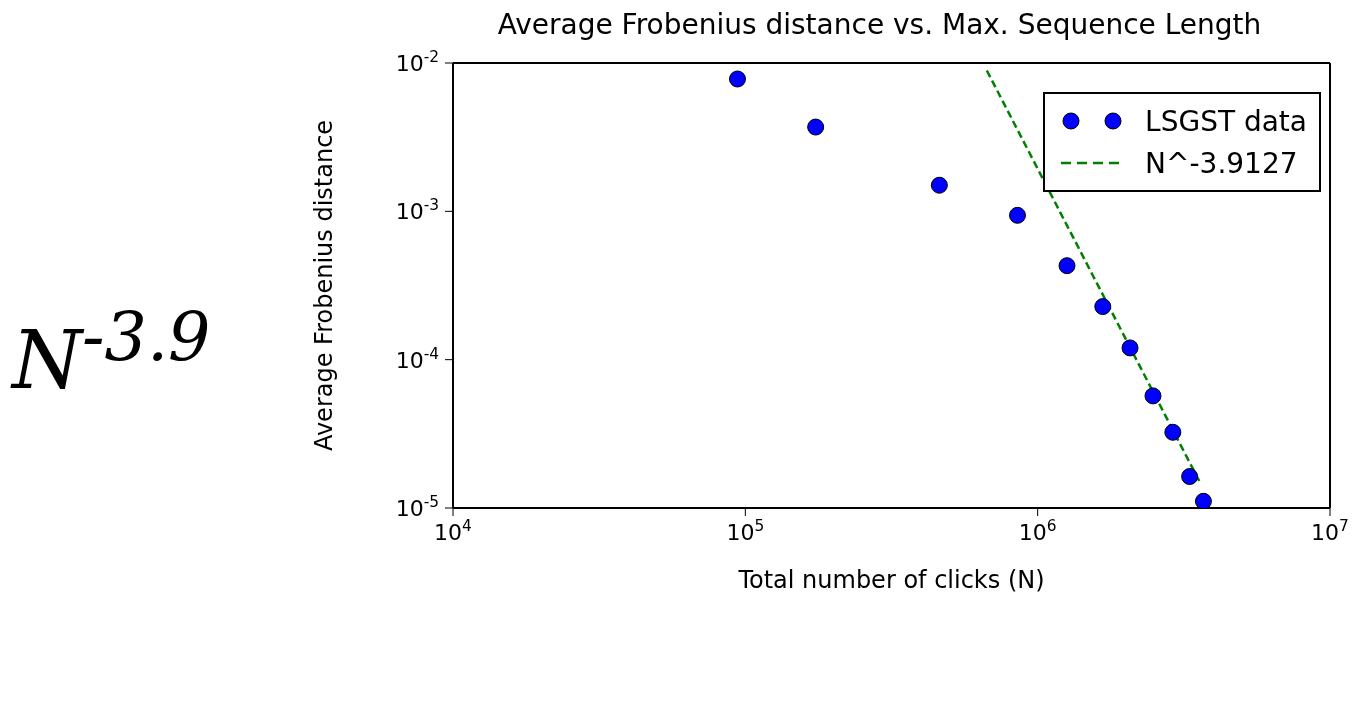 This screenshot has width=1369, height=719. I want to click on x-tick-label: 10$^{6}$, so click(1037, 531).